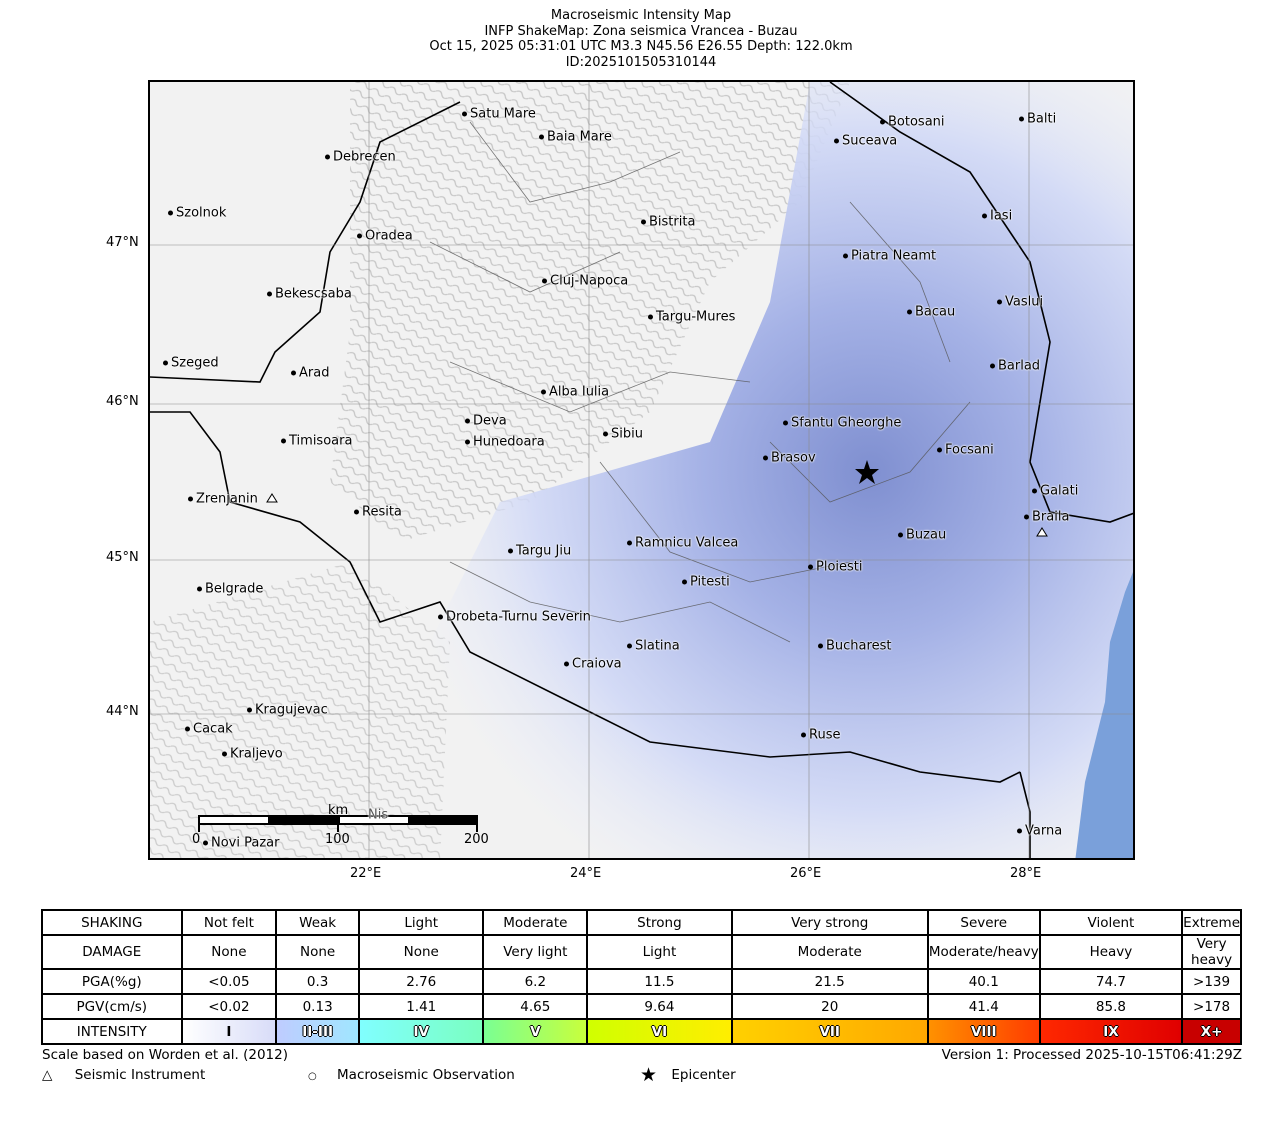  I want to click on city-label: Slatina, so click(657, 646).